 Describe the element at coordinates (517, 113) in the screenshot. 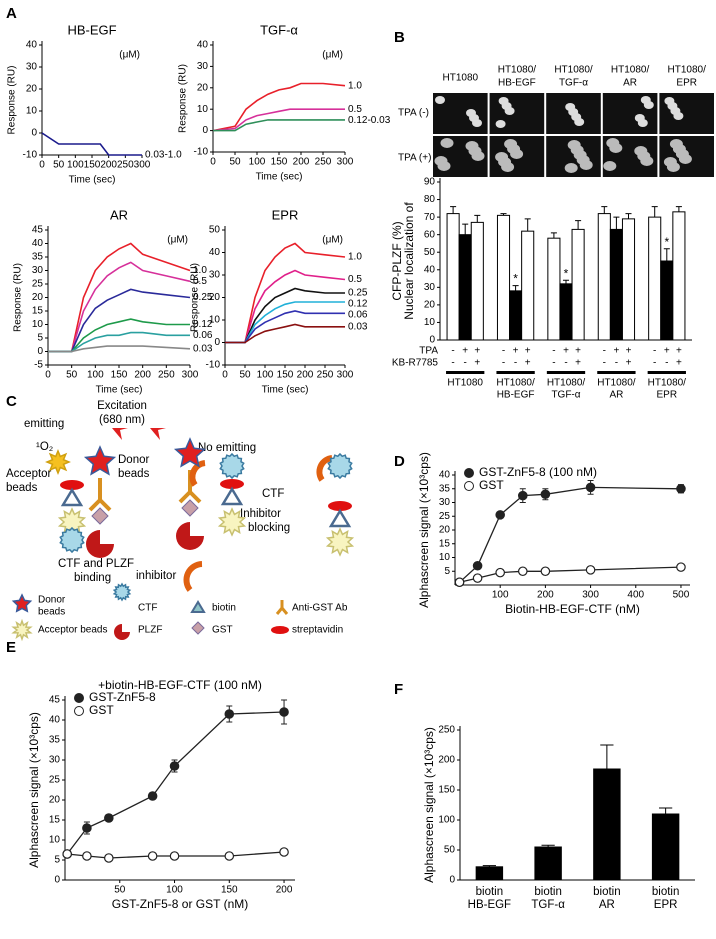

I see `micrograph` at that location.